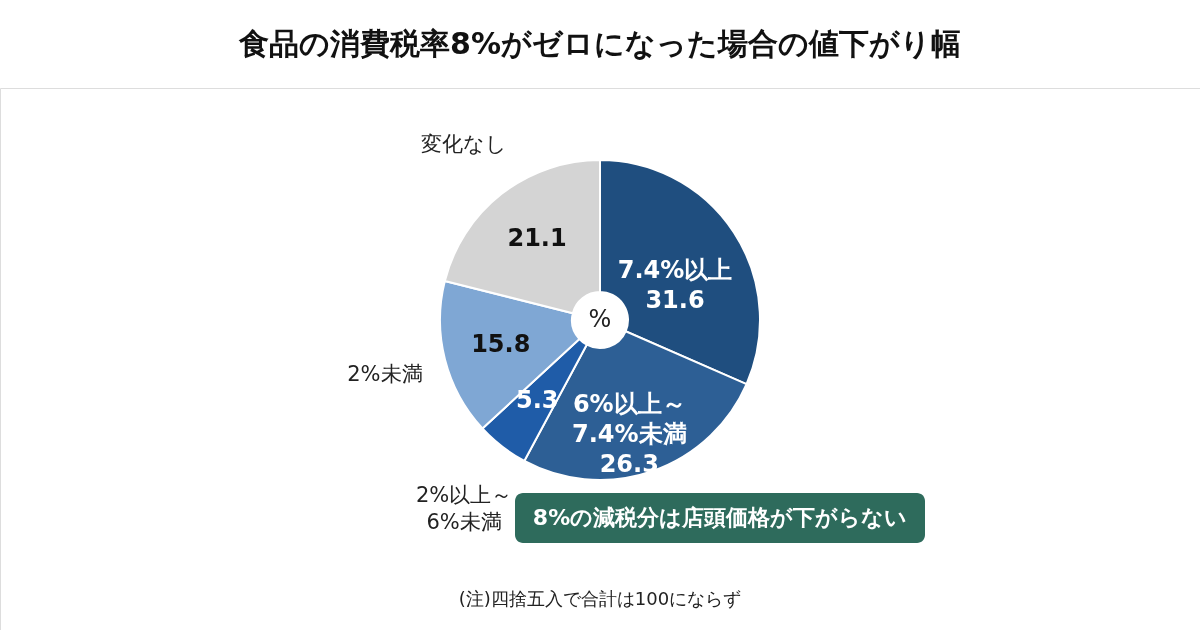 The image size is (1200, 630). I want to click on text: (注)四捨五入で合計は100にならず, so click(600, 598).